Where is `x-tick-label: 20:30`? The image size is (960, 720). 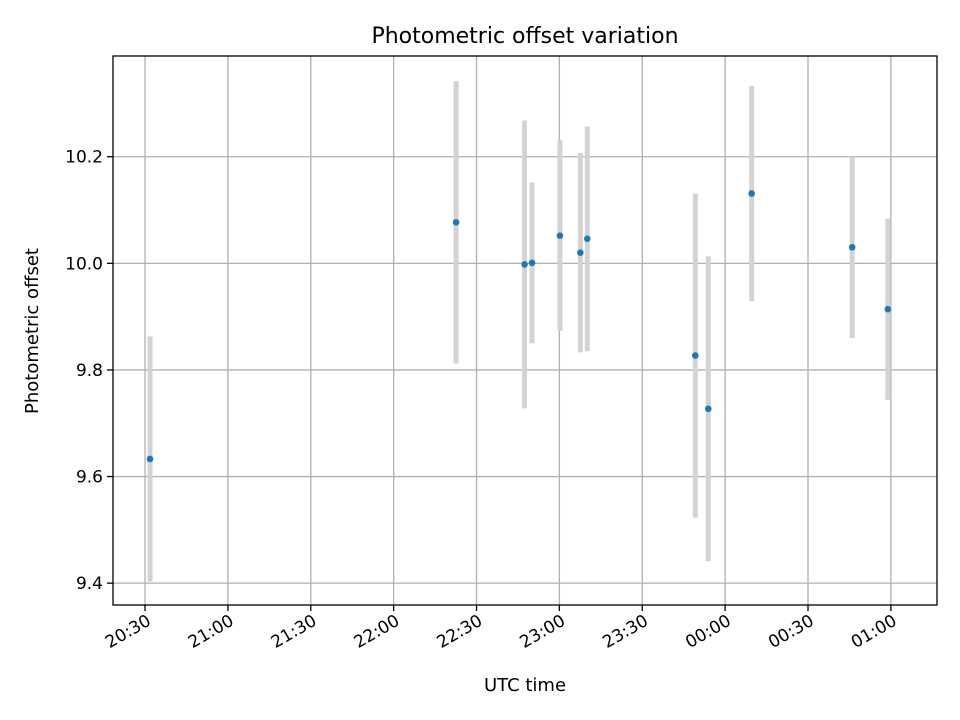
x-tick-label: 20:30 is located at coordinates (128, 632).